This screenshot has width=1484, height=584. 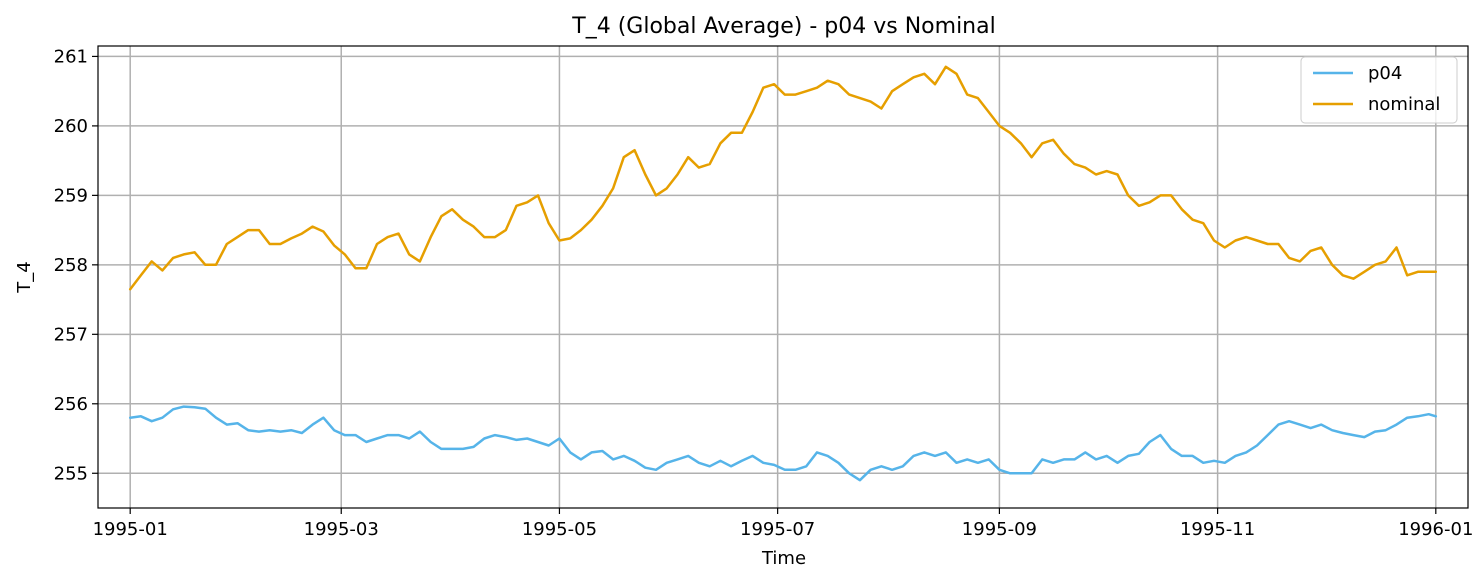 What do you see at coordinates (1385, 73) in the screenshot?
I see `legend-label-p04: p04` at bounding box center [1385, 73].